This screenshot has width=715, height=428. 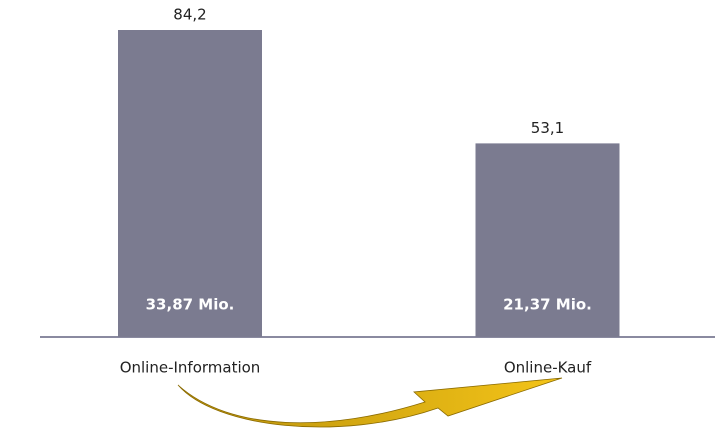 I want to click on flow-arrow, so click(x=370, y=402).